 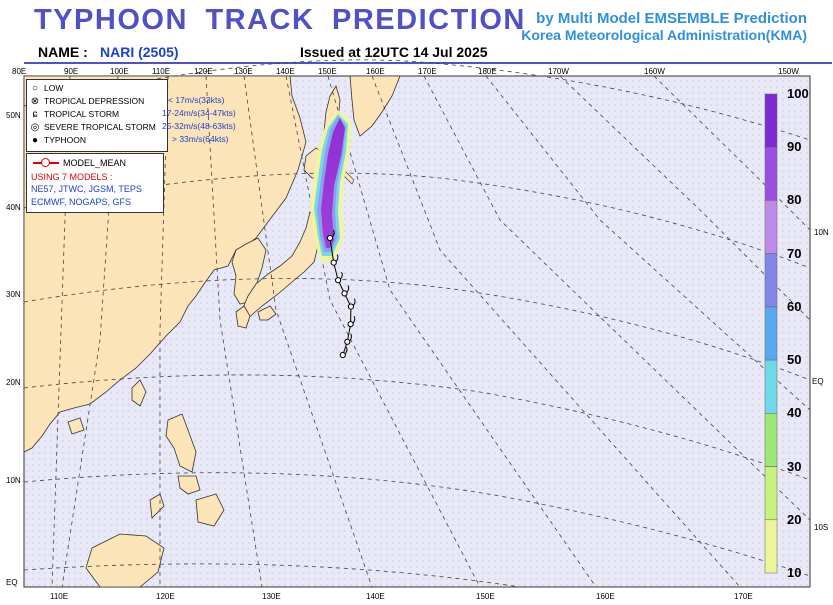 I want to click on range-severe: 25-32m/s(48-63kts), so click(x=199, y=126).